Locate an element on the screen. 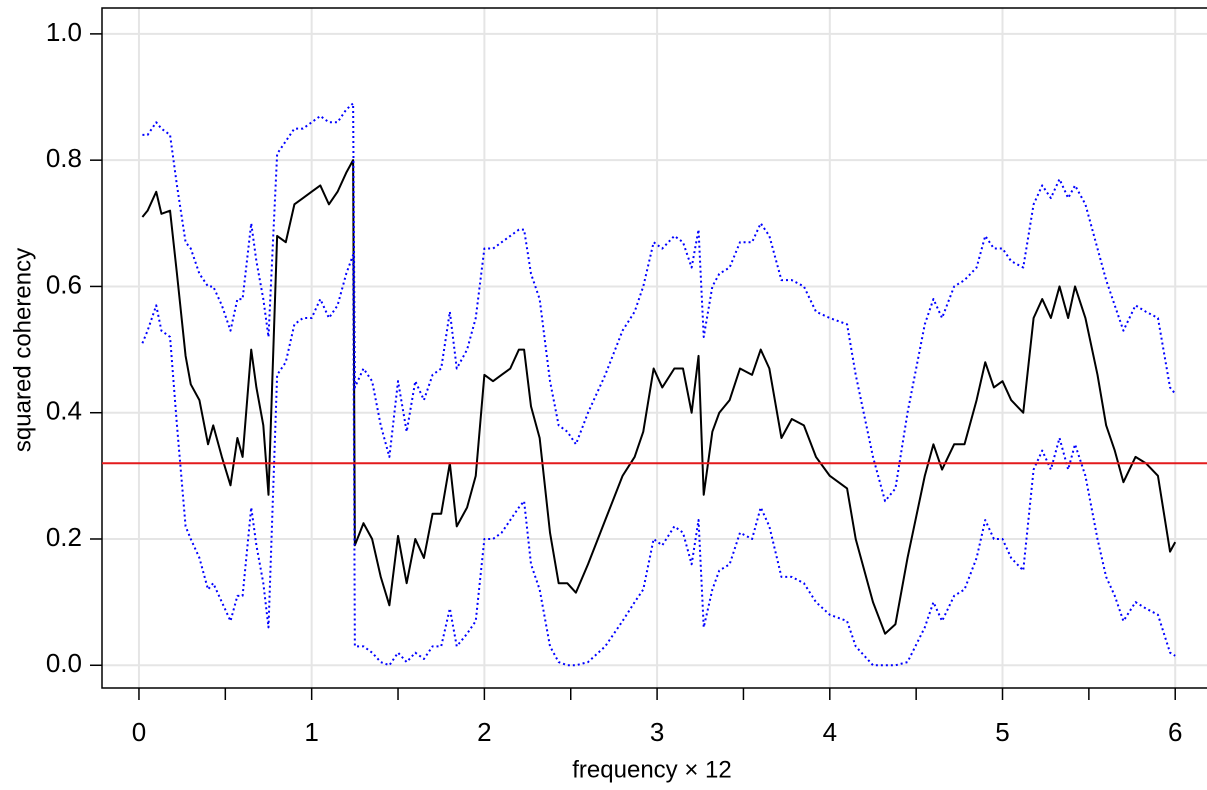  y-tick-label: 0.2 is located at coordinates (64, 537).